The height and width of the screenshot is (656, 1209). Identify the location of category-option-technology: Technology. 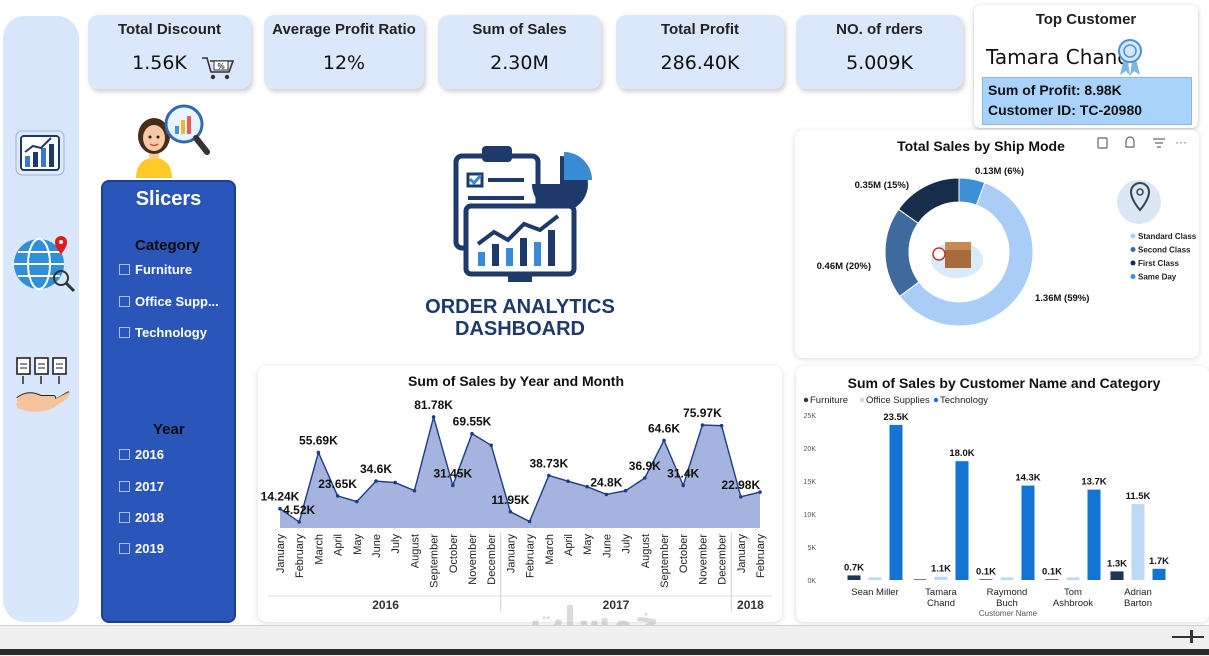
(163, 332).